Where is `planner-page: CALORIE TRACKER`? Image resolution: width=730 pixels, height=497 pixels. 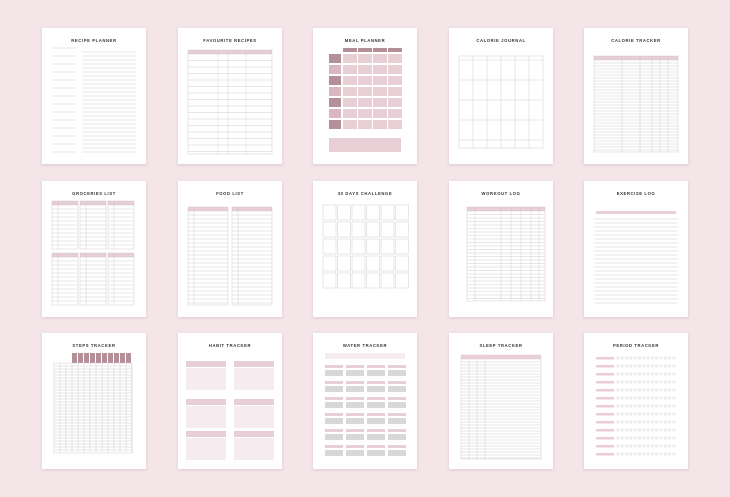 planner-page: CALORIE TRACKER is located at coordinates (636, 96).